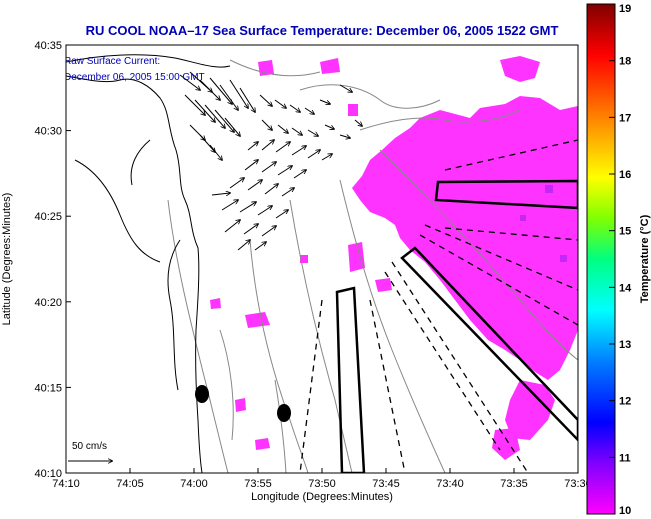 This screenshot has width=651, height=519. Describe the element at coordinates (530, 410) in the screenshot. I see `sst-patch-southeast` at that location.